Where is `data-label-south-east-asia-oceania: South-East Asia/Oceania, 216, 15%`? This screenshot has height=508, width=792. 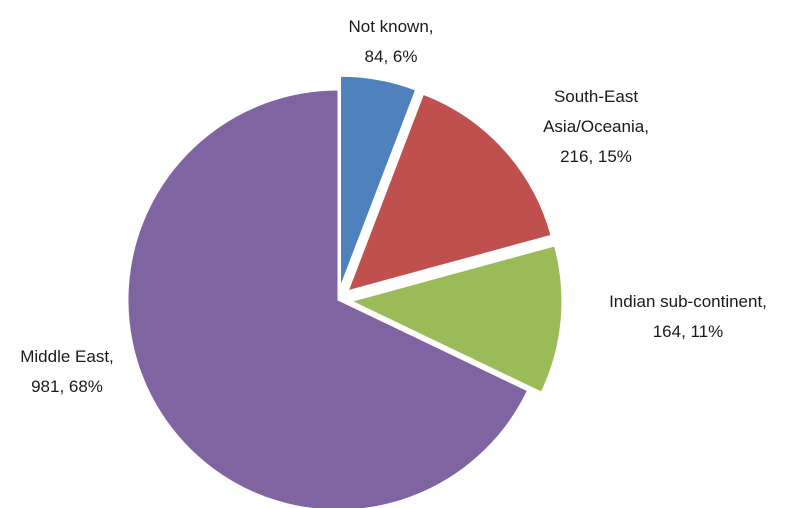
data-label-south-east-asia-oceania: South-East Asia/Oceania, 216, 15% is located at coordinates (596, 126).